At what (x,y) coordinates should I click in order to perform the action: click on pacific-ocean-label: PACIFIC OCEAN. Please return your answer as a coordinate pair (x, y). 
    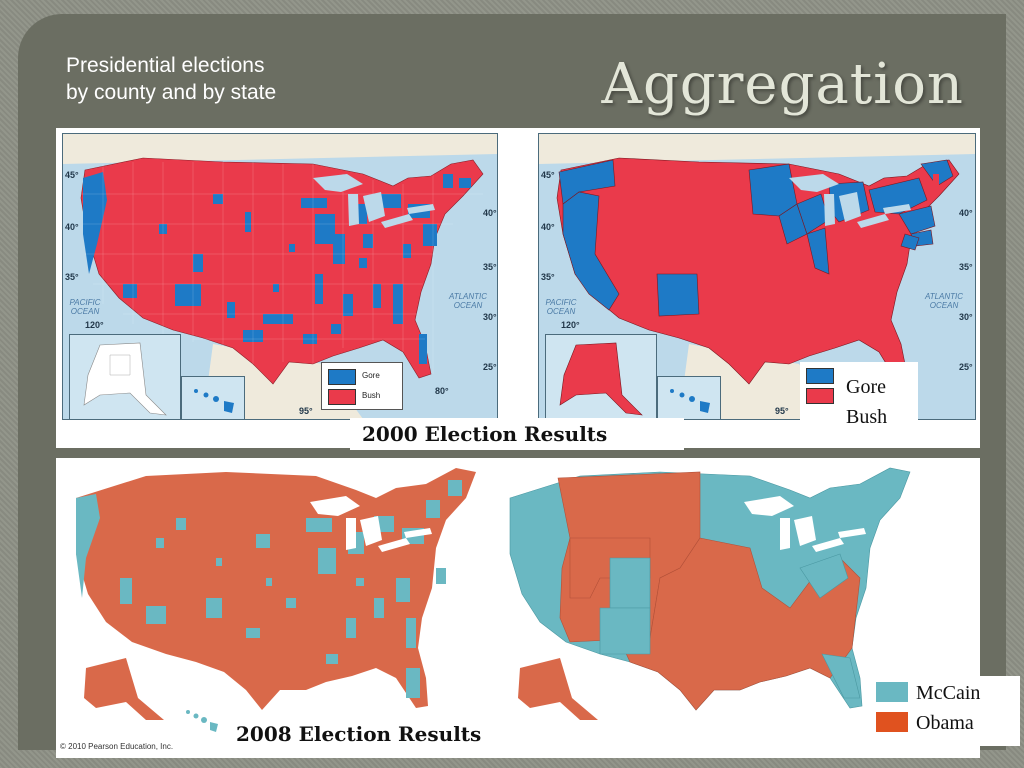
    Looking at the image, I should click on (85, 307).